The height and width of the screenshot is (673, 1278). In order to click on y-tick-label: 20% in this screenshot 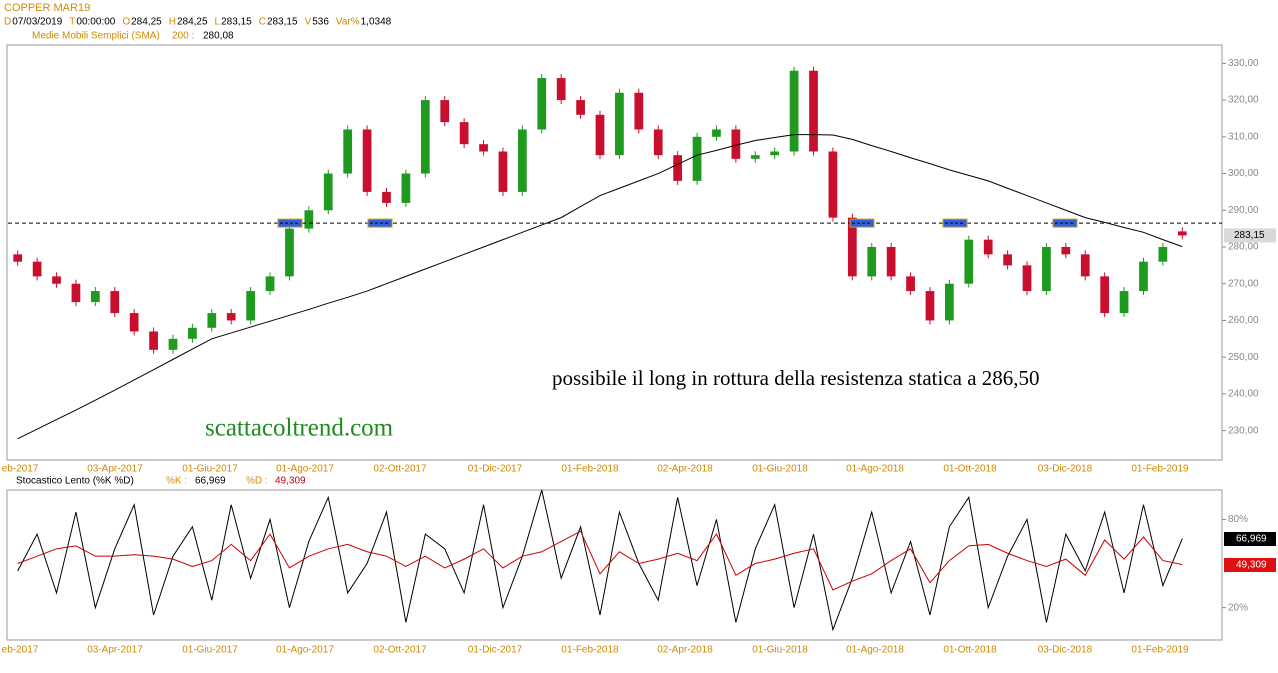, I will do `click(1238, 607)`.